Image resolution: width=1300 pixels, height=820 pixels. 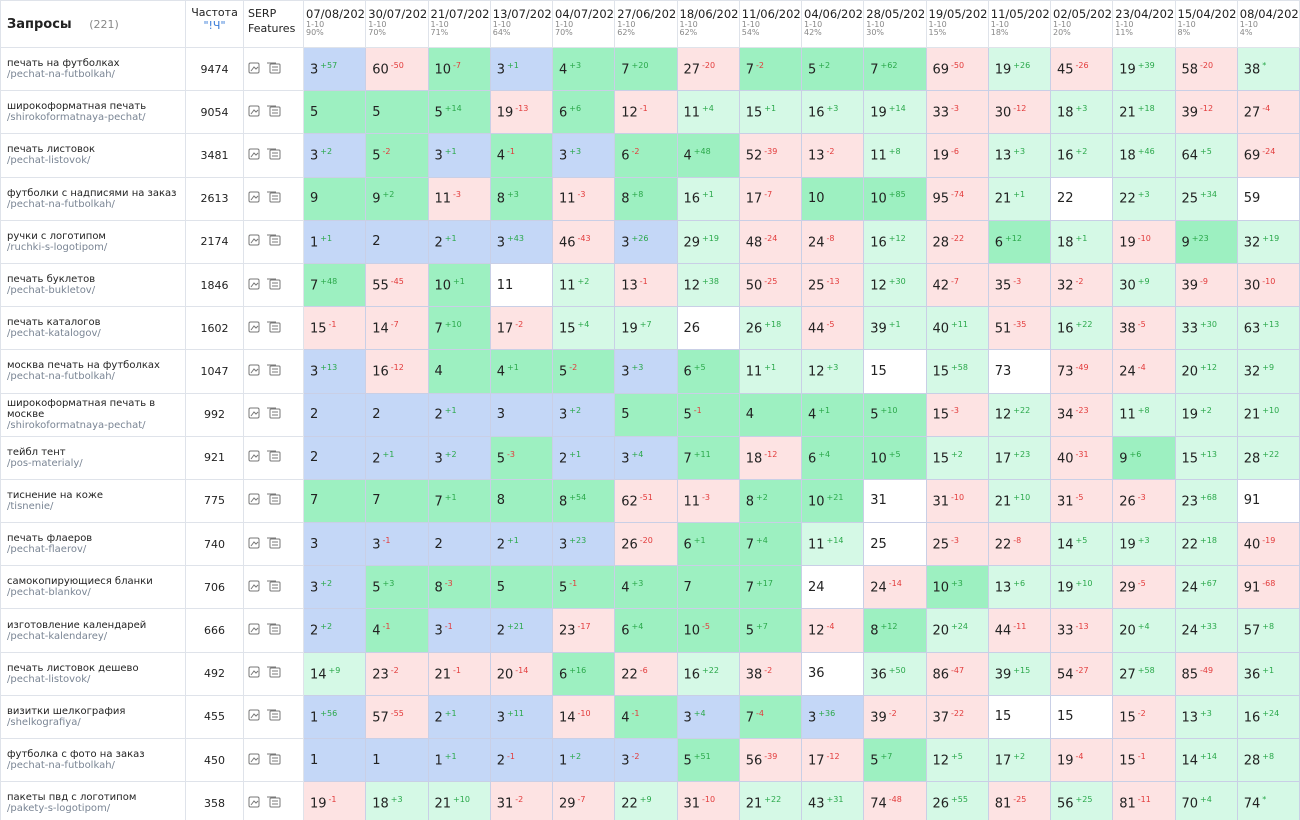 I want to click on position-cell: 7 +1, so click(x=459, y=501).